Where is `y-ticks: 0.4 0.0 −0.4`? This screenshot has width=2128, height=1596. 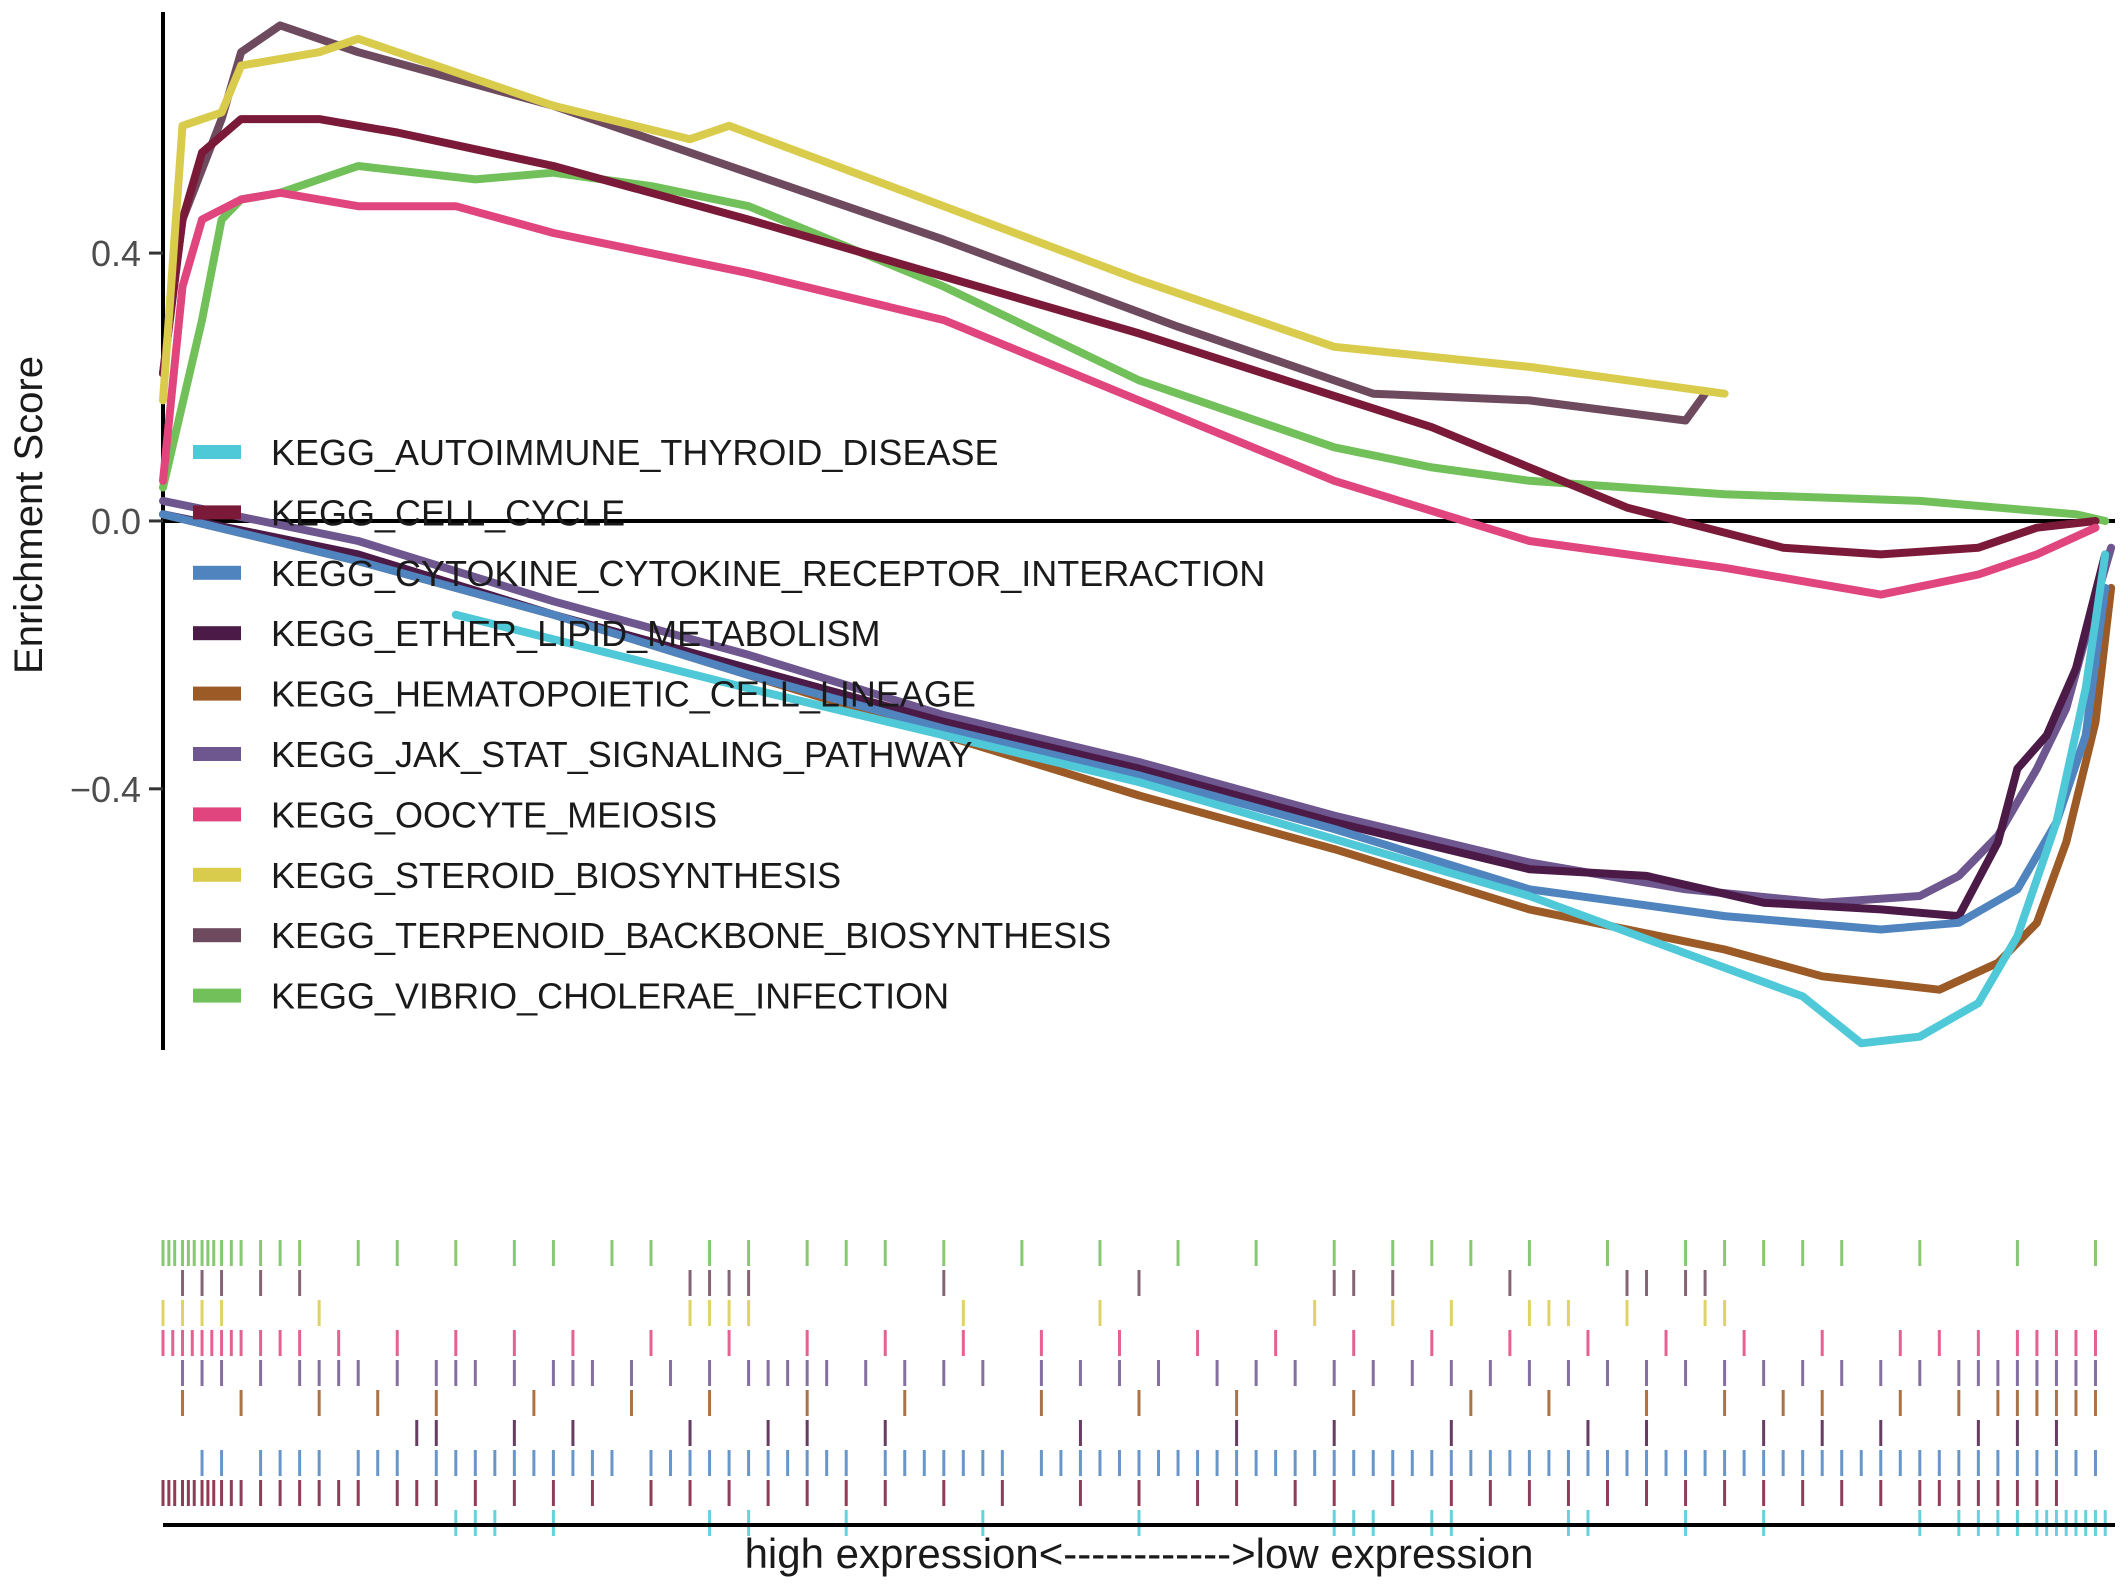 y-ticks: 0.4 0.0 −0.4 is located at coordinates (116, 521).